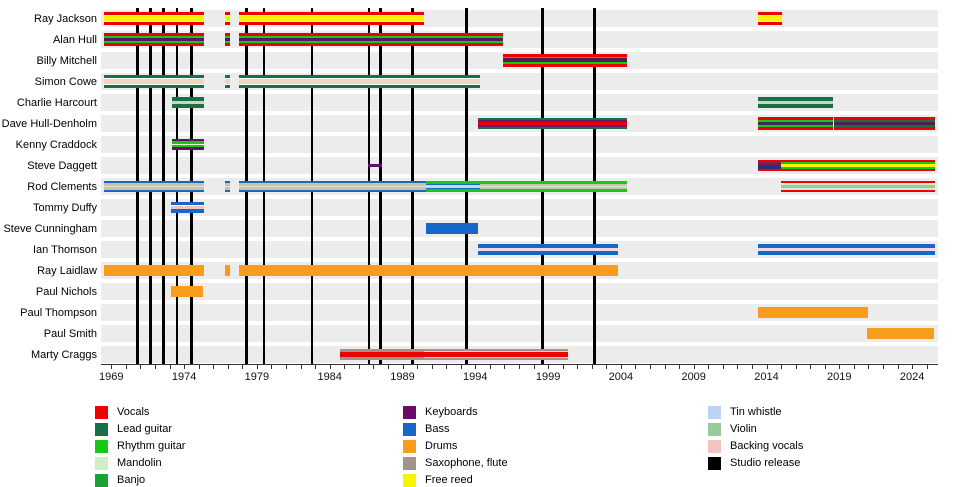  I want to click on legend-label: Saxophone, flute, so click(466, 463).